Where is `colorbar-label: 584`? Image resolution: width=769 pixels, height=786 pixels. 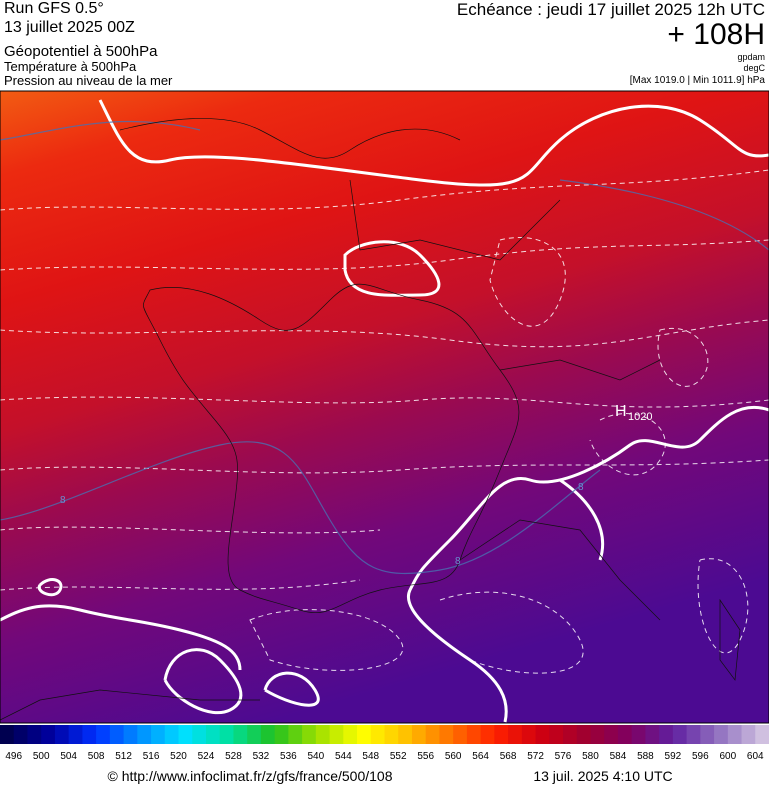 colorbar-label: 584 is located at coordinates (618, 756).